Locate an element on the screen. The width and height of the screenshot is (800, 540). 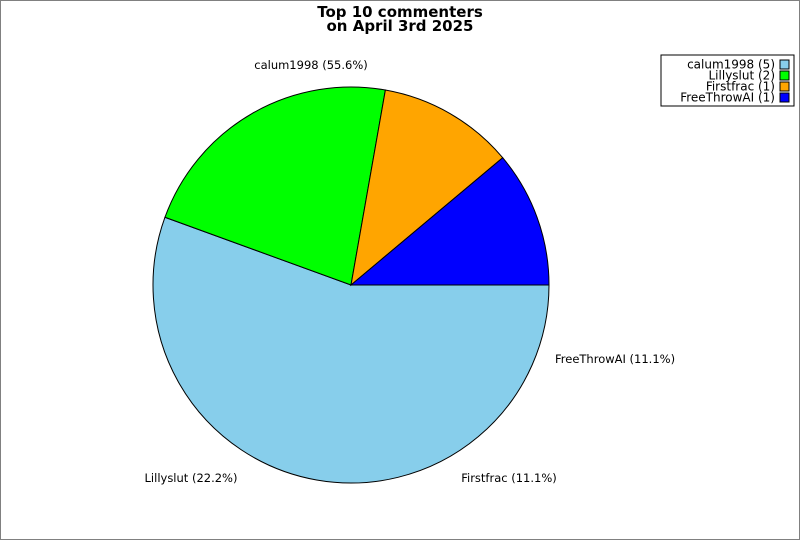
slice-label-freethrowai: FreeThrowAI (11.1%) is located at coordinates (615, 359).